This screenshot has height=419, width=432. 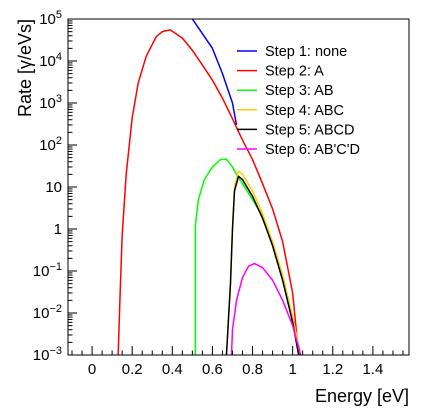 What do you see at coordinates (332, 369) in the screenshot?
I see `x-tick-label: 1.2` at bounding box center [332, 369].